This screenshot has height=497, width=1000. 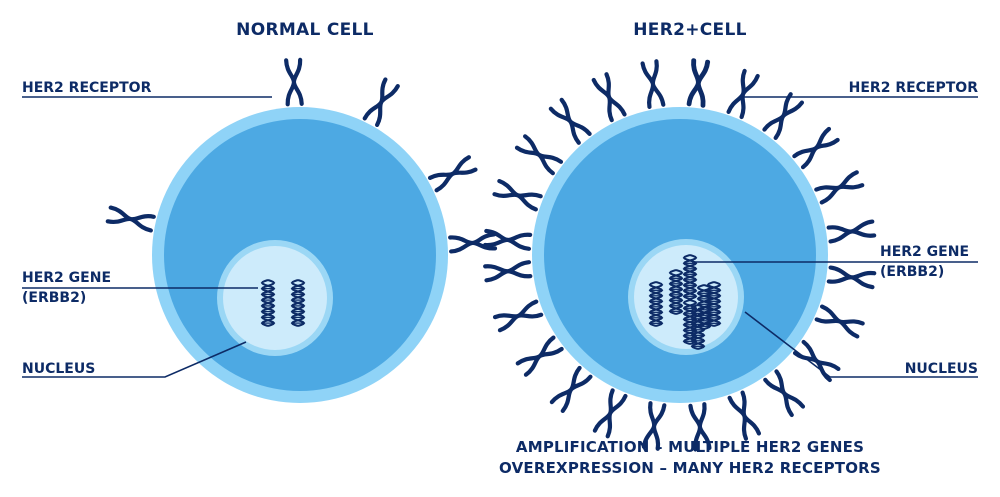 I want to click on normal-nucleus, so click(x=275, y=298).